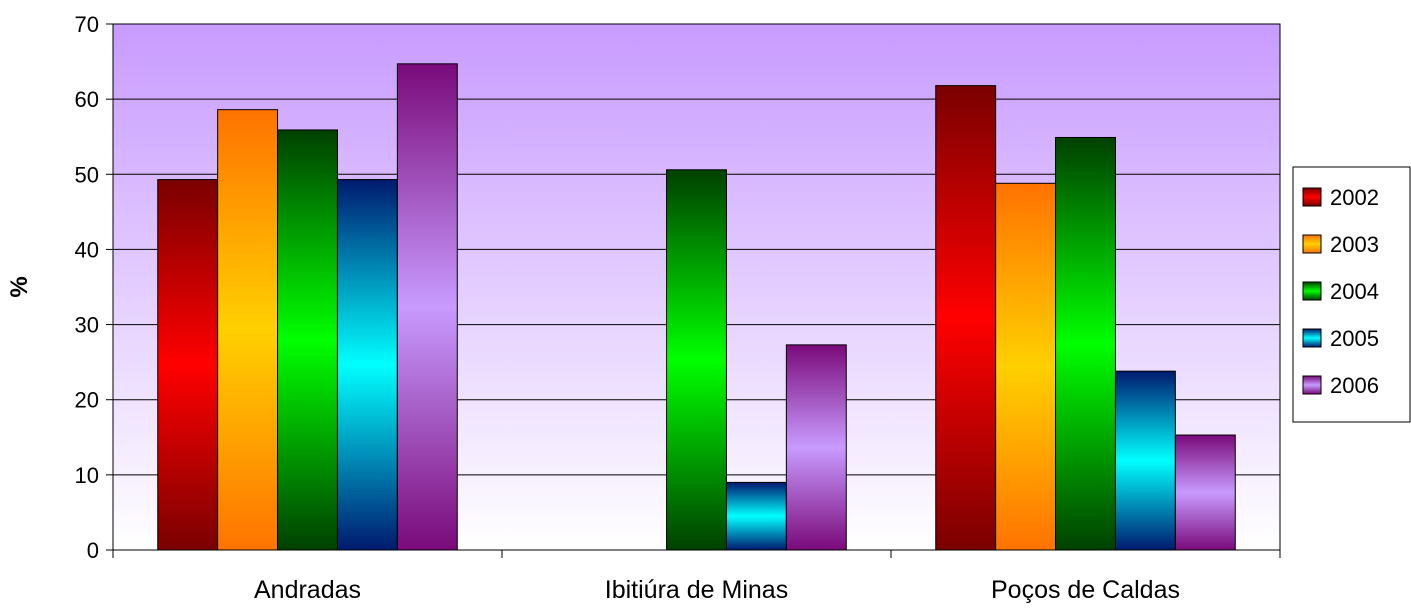 The image size is (1411, 616). What do you see at coordinates (87, 24) in the screenshot?
I see `y-tick-label: 70` at bounding box center [87, 24].